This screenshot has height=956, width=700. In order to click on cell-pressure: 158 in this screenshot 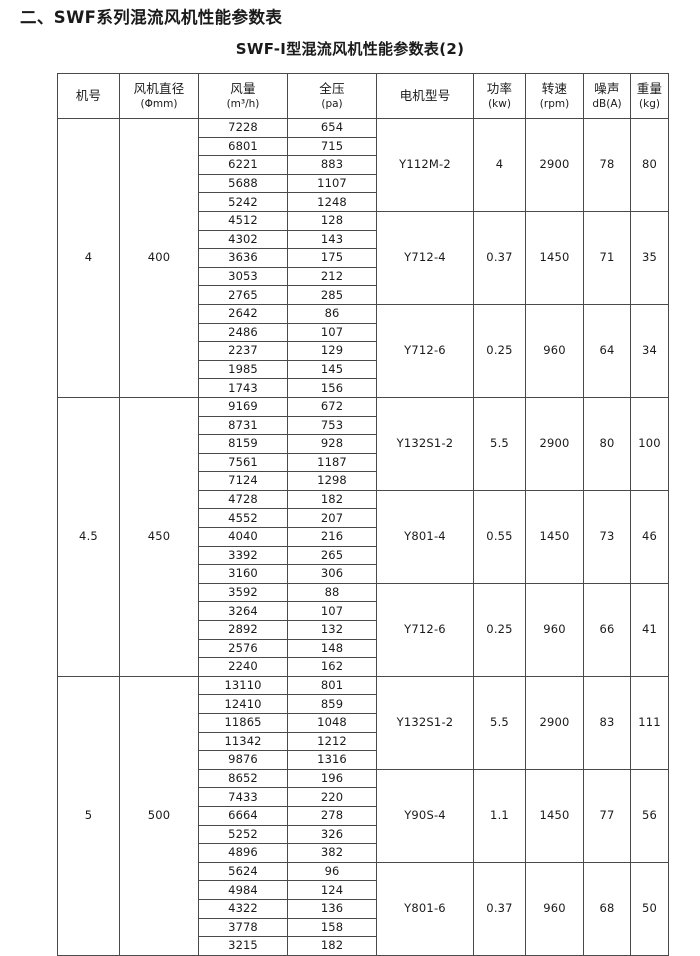, I will do `click(332, 927)`.